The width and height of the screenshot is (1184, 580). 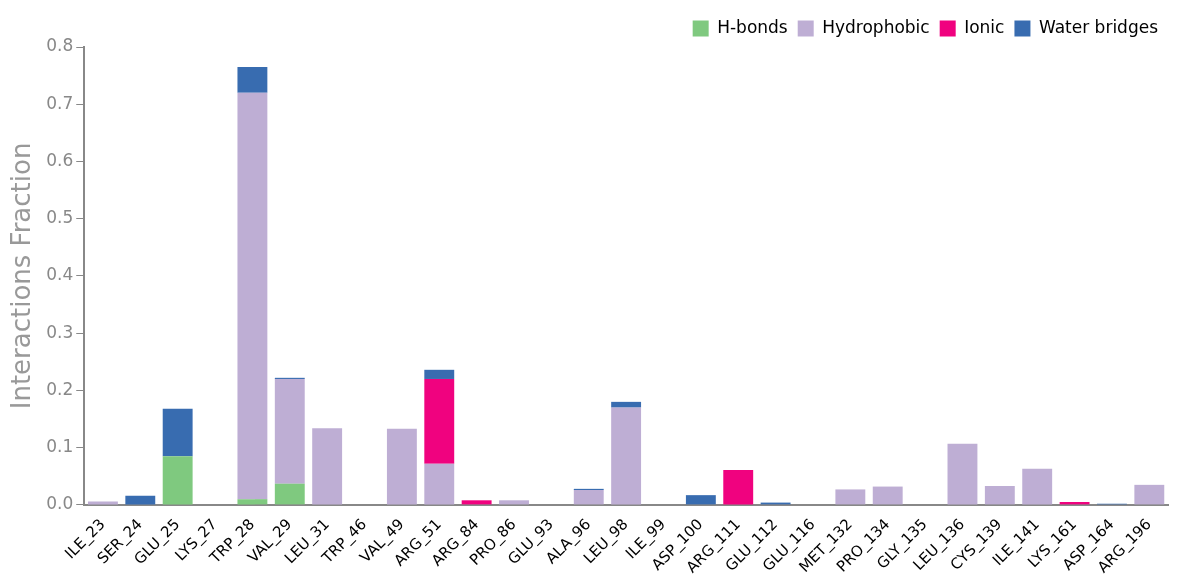 I want to click on y-tick-label: 0.1, so click(x=60, y=446).